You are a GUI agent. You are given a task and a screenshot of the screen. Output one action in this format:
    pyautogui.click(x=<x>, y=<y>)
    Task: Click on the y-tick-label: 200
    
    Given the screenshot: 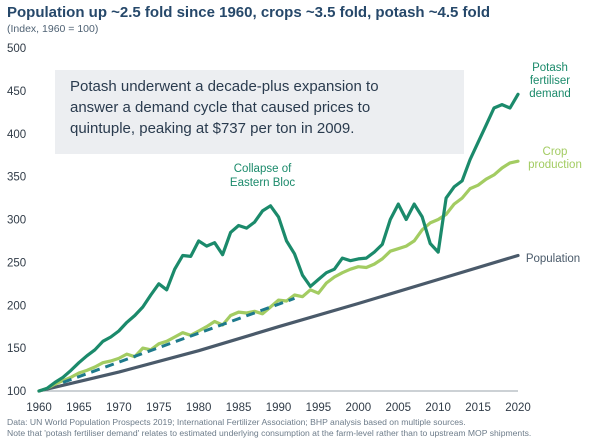 What is the action you would take?
    pyautogui.click(x=16, y=306)
    